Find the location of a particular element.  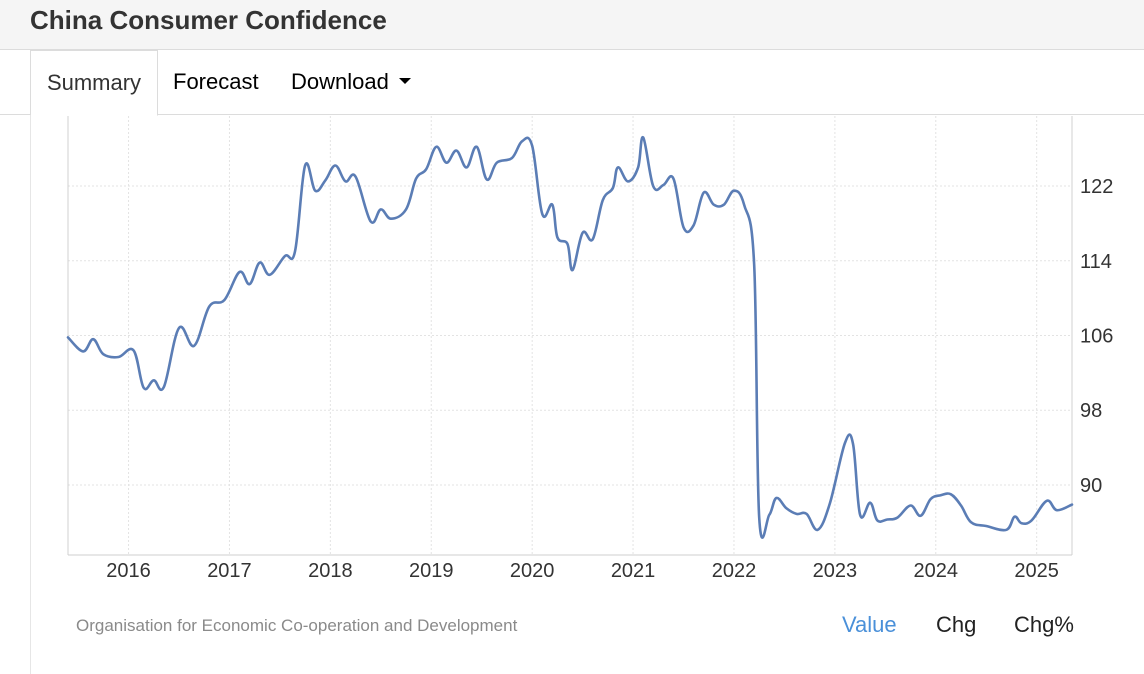

x-tick-label: 2018 is located at coordinates (330, 571).